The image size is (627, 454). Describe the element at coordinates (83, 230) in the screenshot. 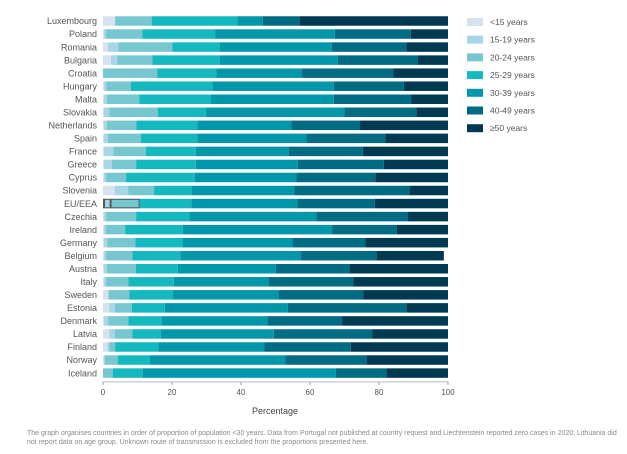

I see `category-label: Ireland` at that location.